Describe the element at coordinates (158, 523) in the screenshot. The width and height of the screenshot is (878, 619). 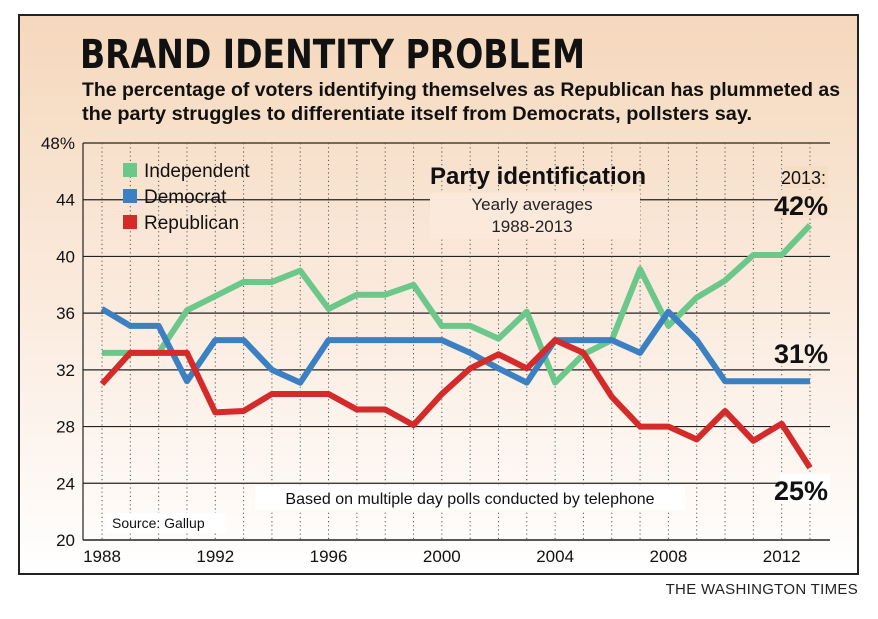
I see `chart-source: Source: Gallup` at that location.